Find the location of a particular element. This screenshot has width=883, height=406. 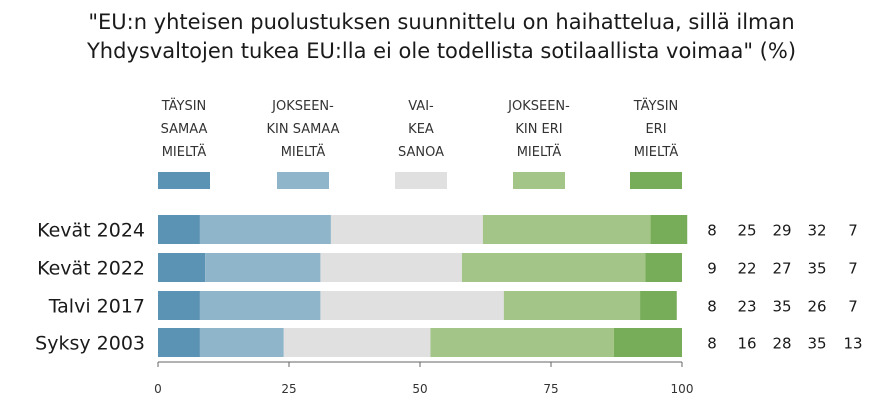

data-value-label: 22 is located at coordinates (746, 269).